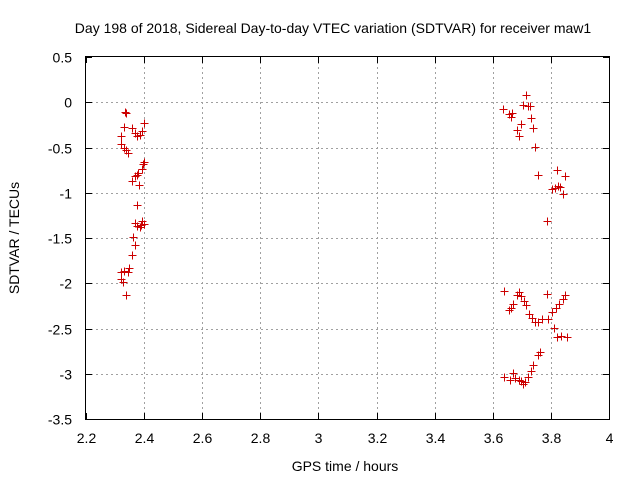 This screenshot has height=480, width=640. Describe the element at coordinates (436, 438) in the screenshot. I see `x-tick-label: 3.4` at that location.